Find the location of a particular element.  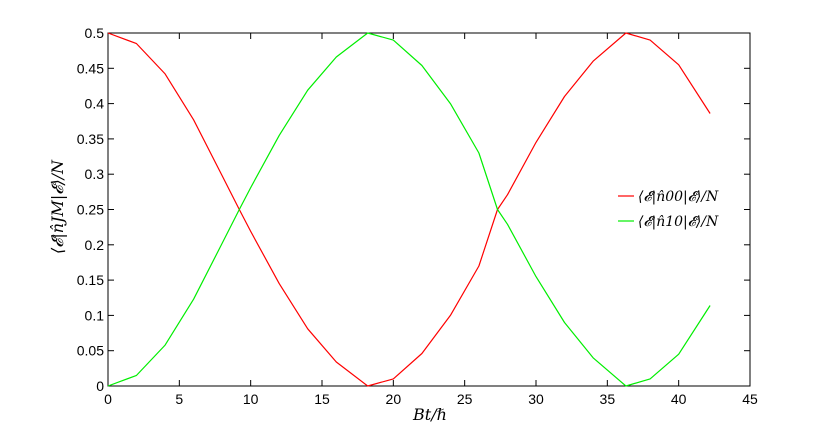

y-tick-label: 0.25 is located at coordinates (90, 210).